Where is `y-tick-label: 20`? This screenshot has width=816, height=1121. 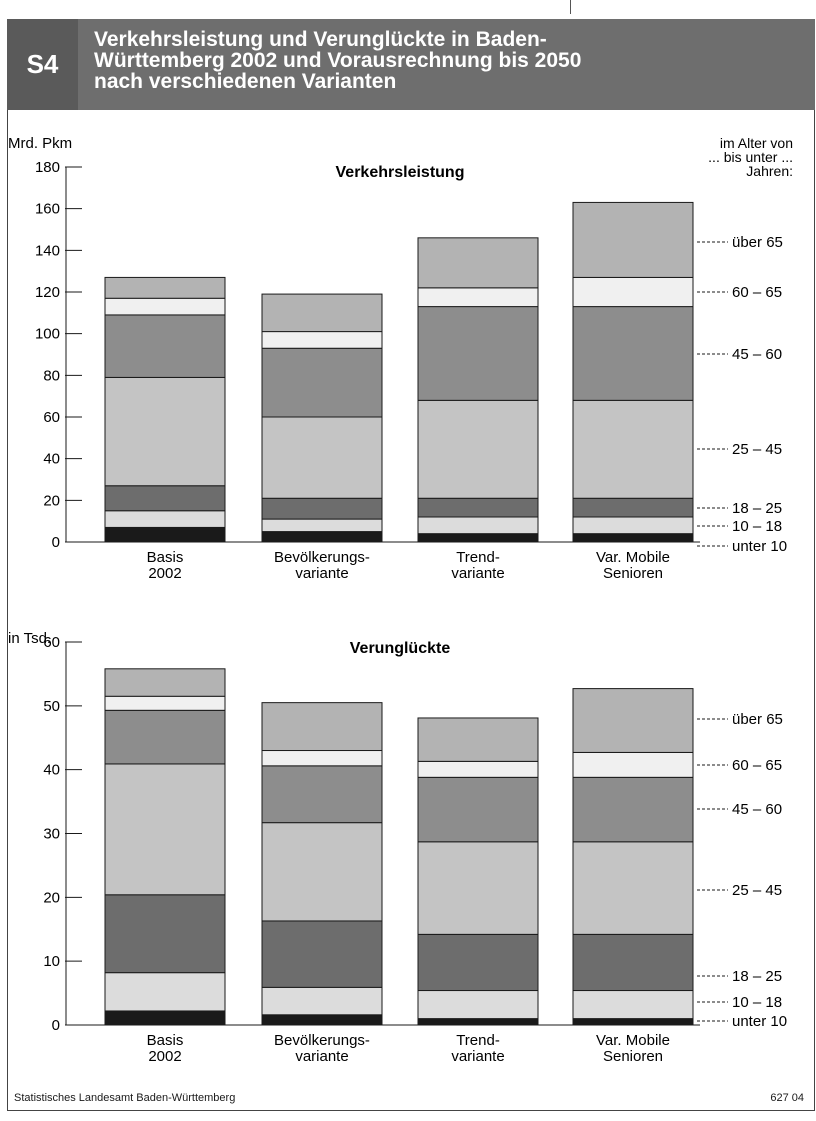 y-tick-label: 20 is located at coordinates (51, 500).